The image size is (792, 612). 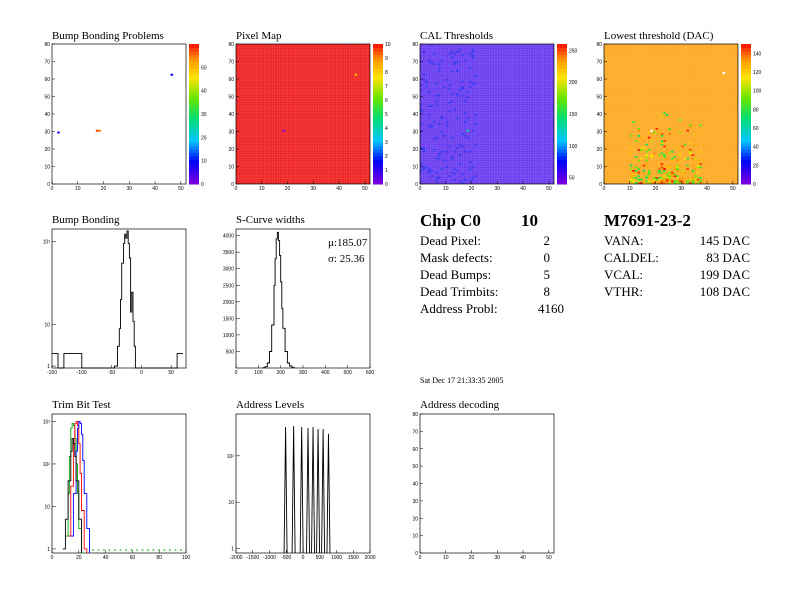 I want to click on y-tick-label: 10, so click(x=47, y=507).